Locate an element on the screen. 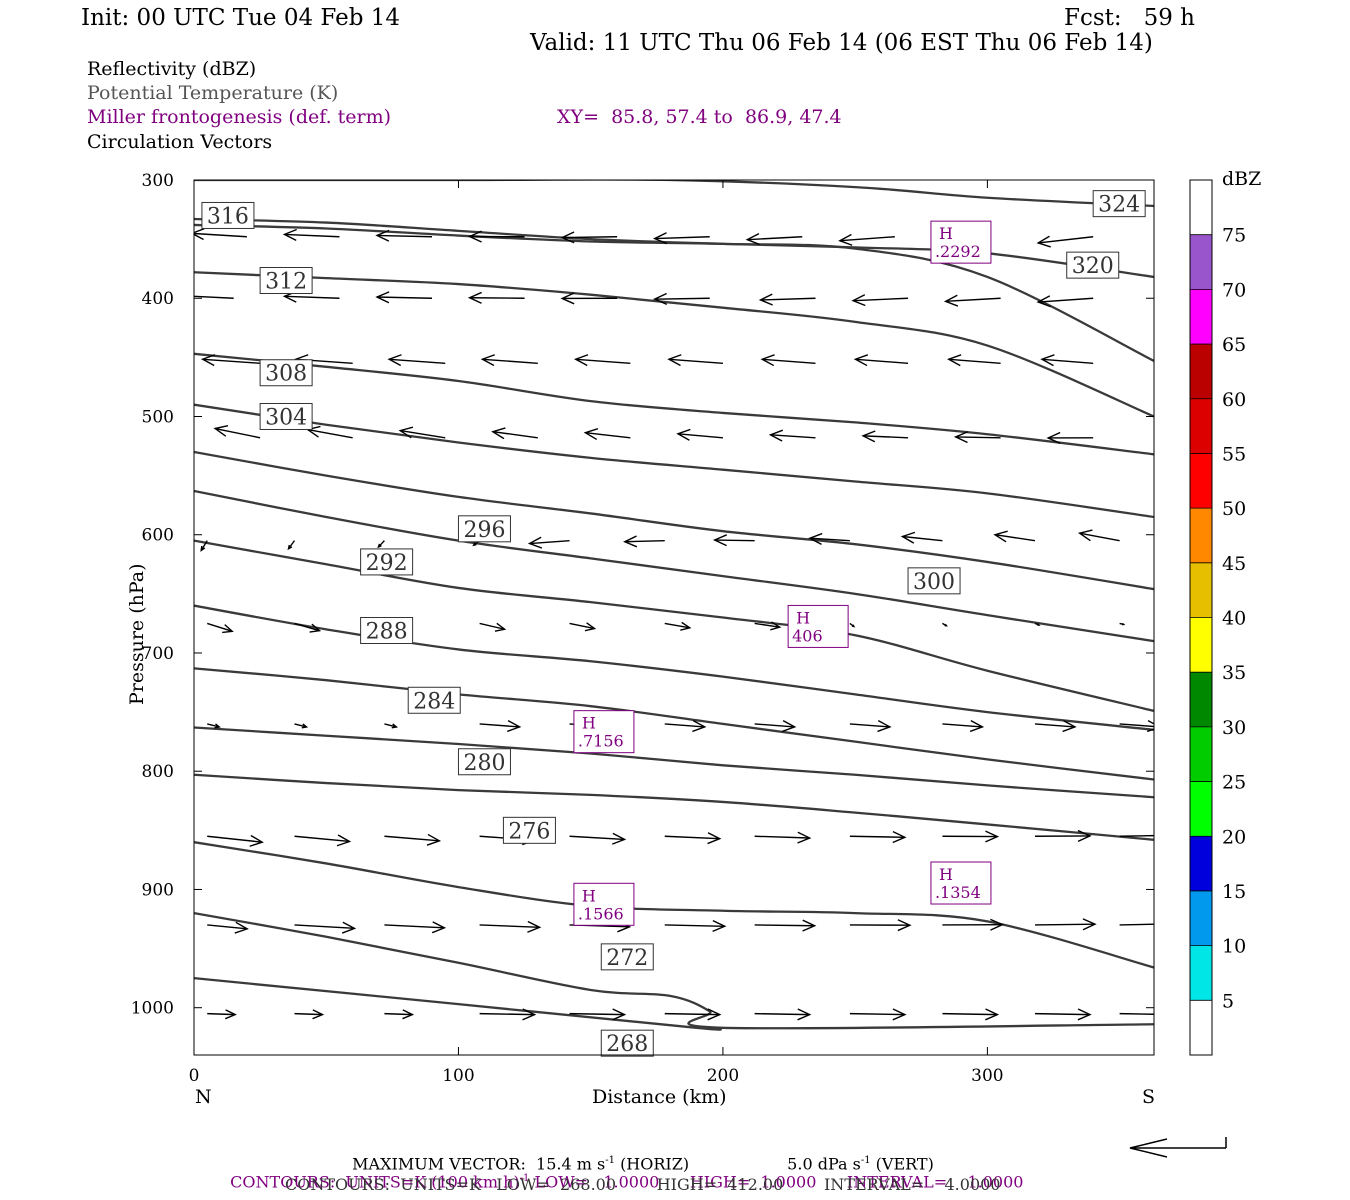 The image size is (1350, 1200). colorbar-label: 70 is located at coordinates (1234, 290).